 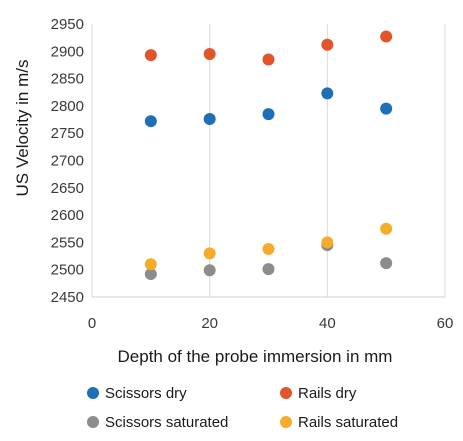 I want to click on y-tick-label: 2800, so click(x=67, y=106).